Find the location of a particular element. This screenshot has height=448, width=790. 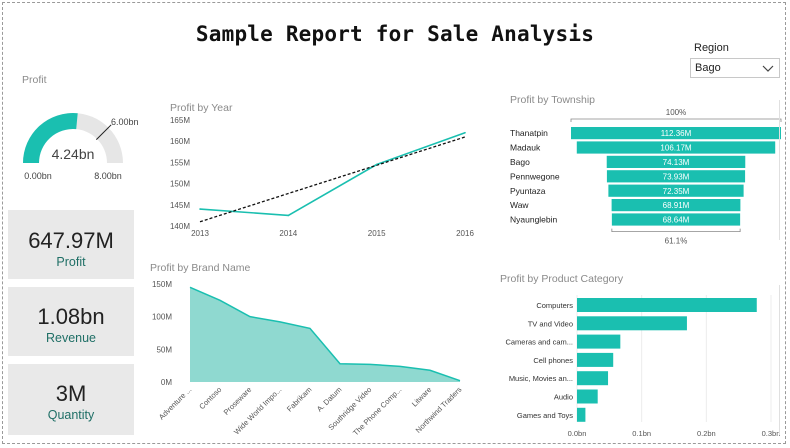

funnel-bar-label: 72.35M is located at coordinates (676, 191).